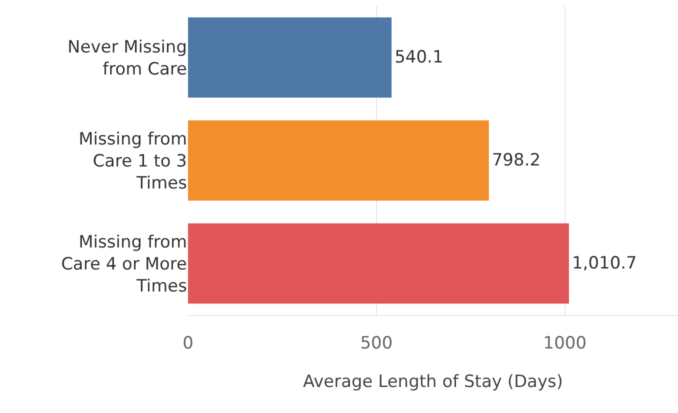 This screenshot has width=678, height=413. What do you see at coordinates (604, 264) in the screenshot?
I see `data-label: 1,010.7` at bounding box center [604, 264].